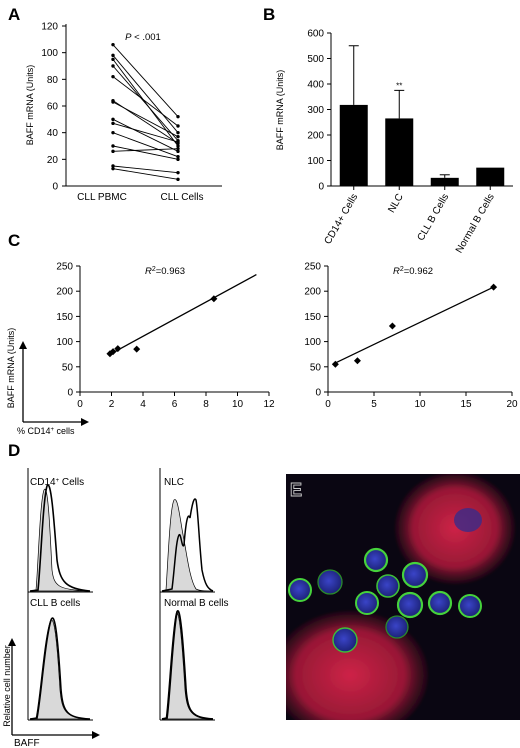  Describe the element at coordinates (468, 520) in the screenshot. I see `nucleus` at that location.